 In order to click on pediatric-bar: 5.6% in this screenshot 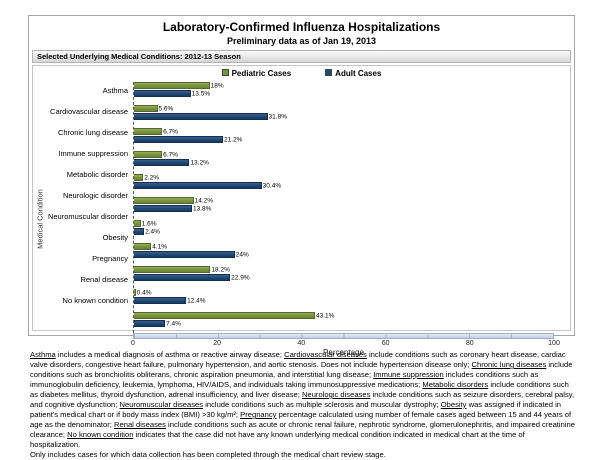, I will do `click(153, 108)`.